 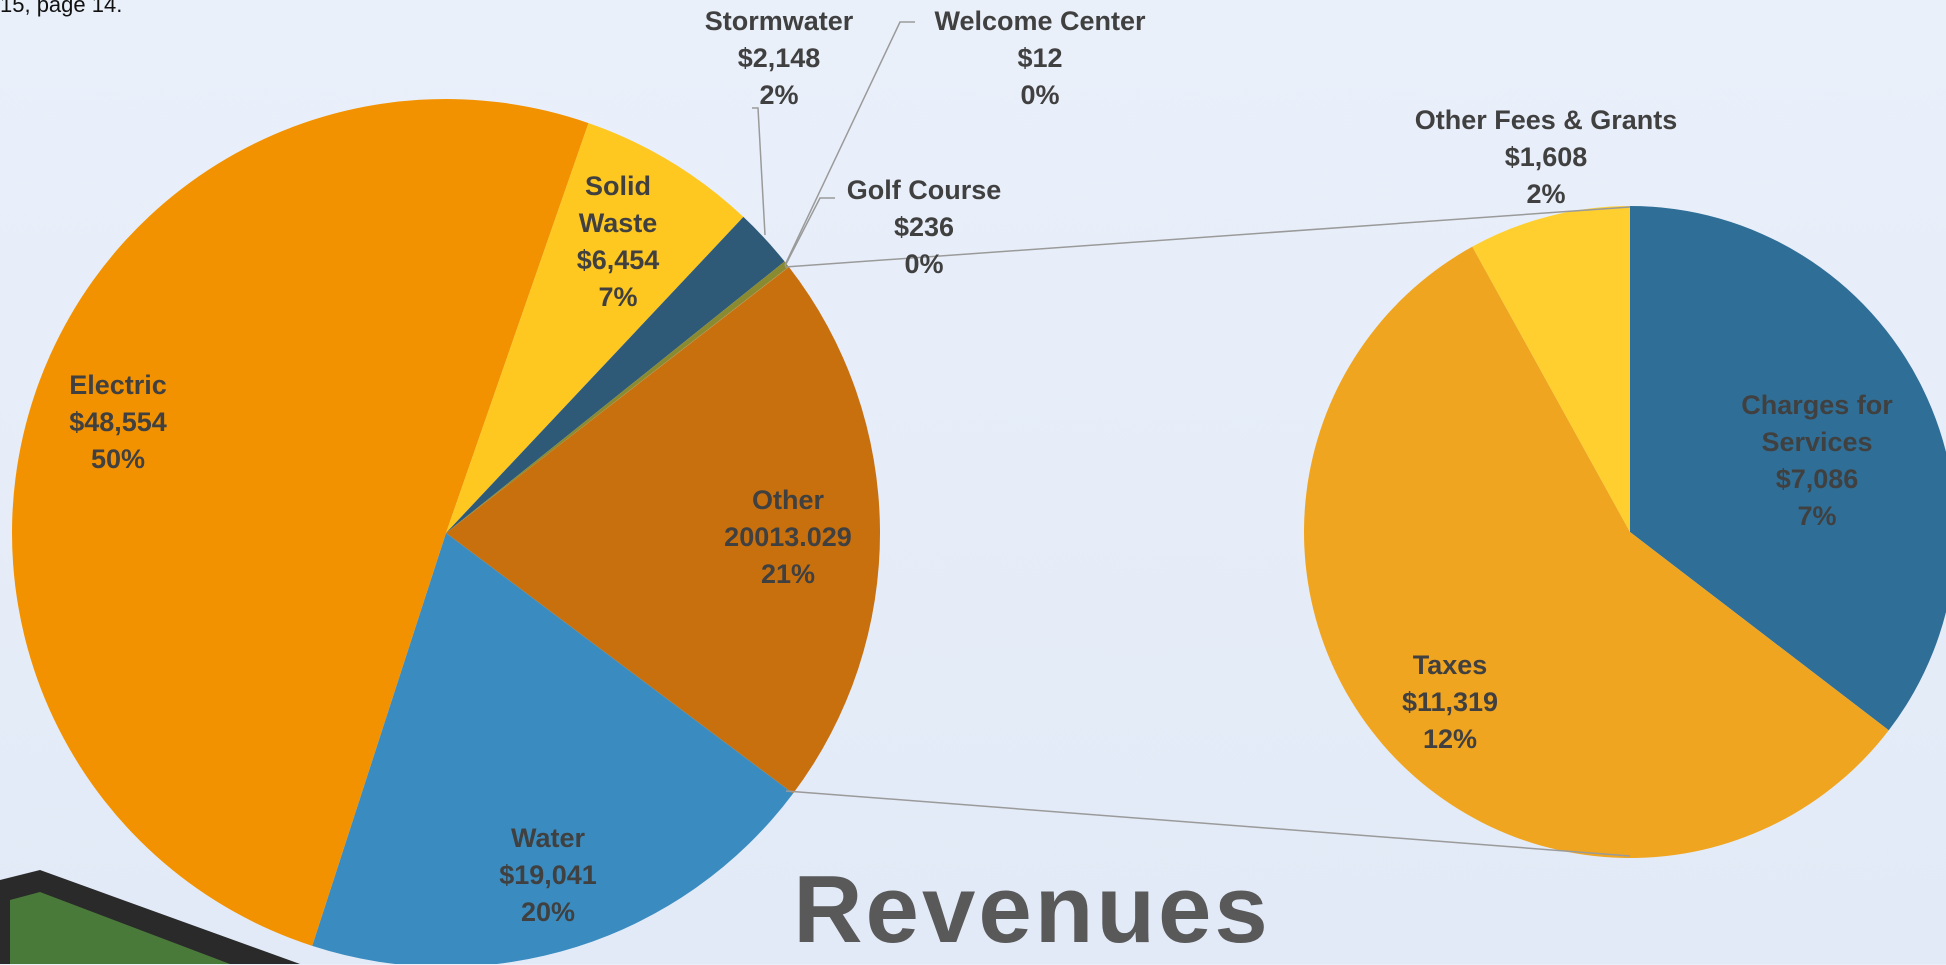 I want to click on decor, so click(x=150, y=917).